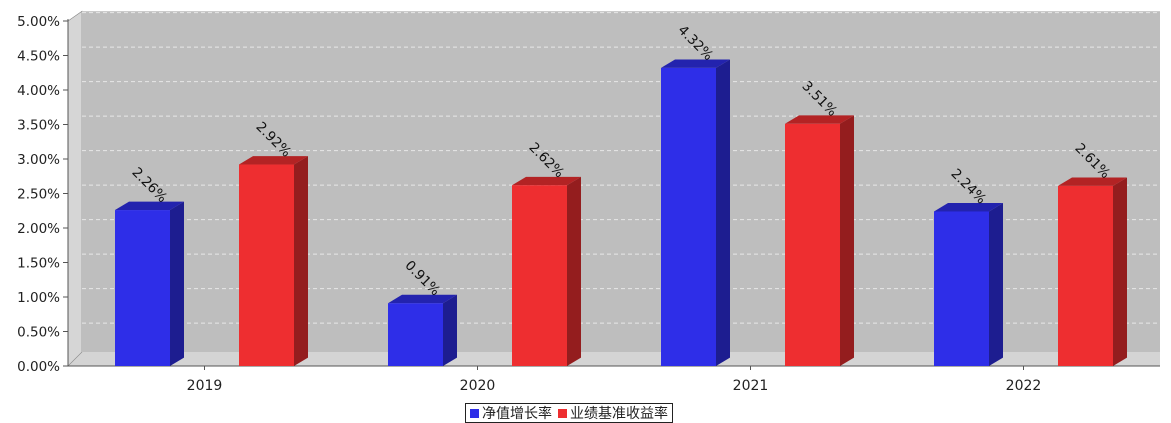 The height and width of the screenshot is (423, 1171). Describe the element at coordinates (614, 359) in the screenshot. I see `plot-floor` at that location.